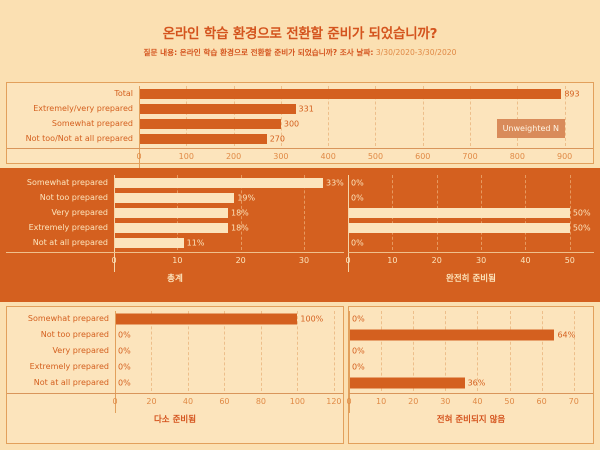  Describe the element at coordinates (67, 182) in the screenshot. I see `category-label: Somewhat prepared` at that location.